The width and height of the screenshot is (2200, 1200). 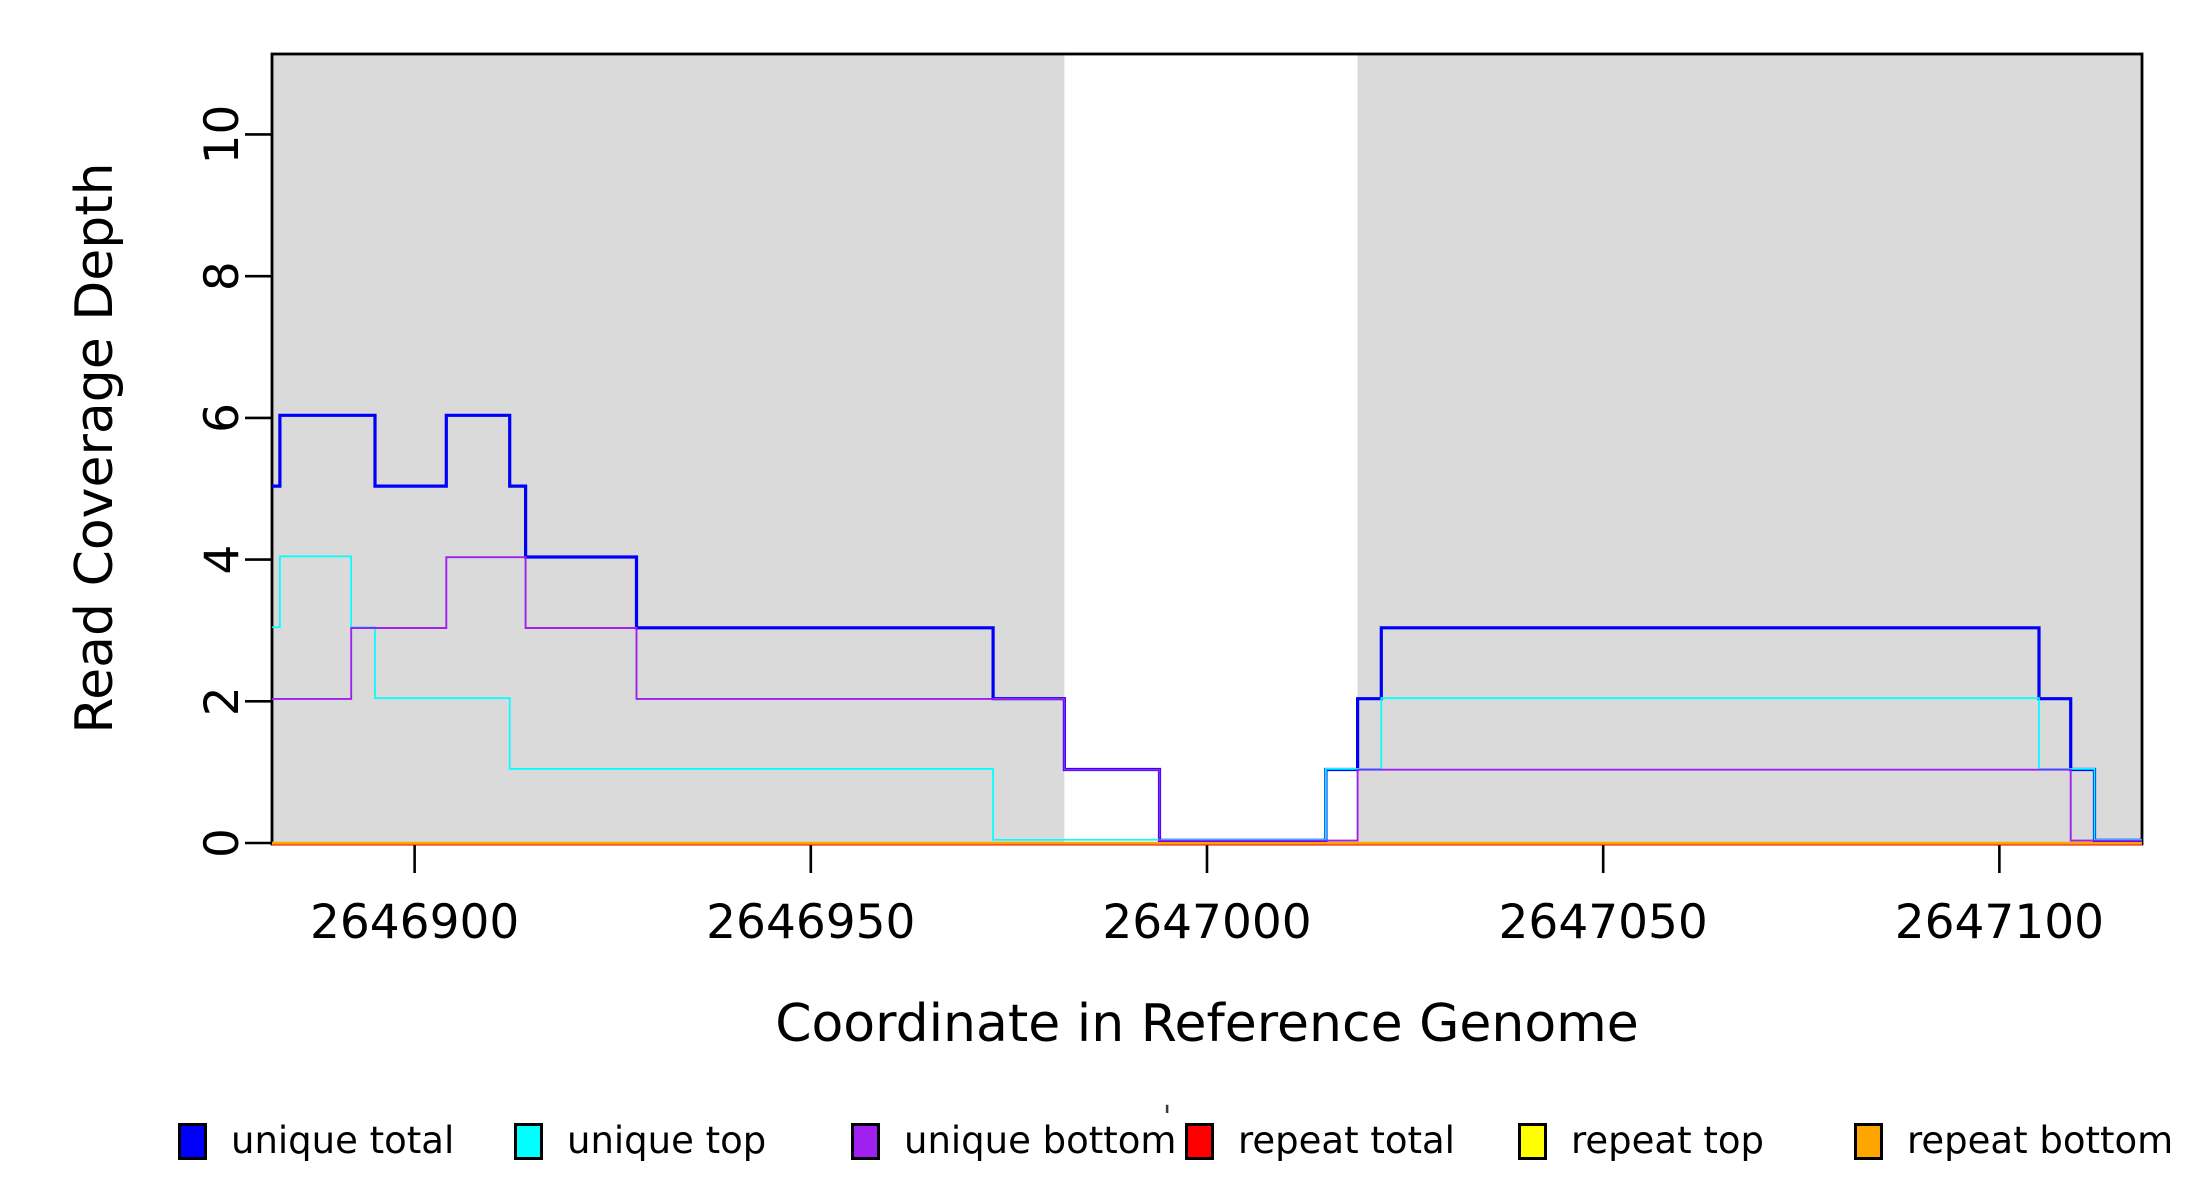 What do you see at coordinates (95, 448) in the screenshot?
I see `y-axis-title: Read Coverage Depth` at bounding box center [95, 448].